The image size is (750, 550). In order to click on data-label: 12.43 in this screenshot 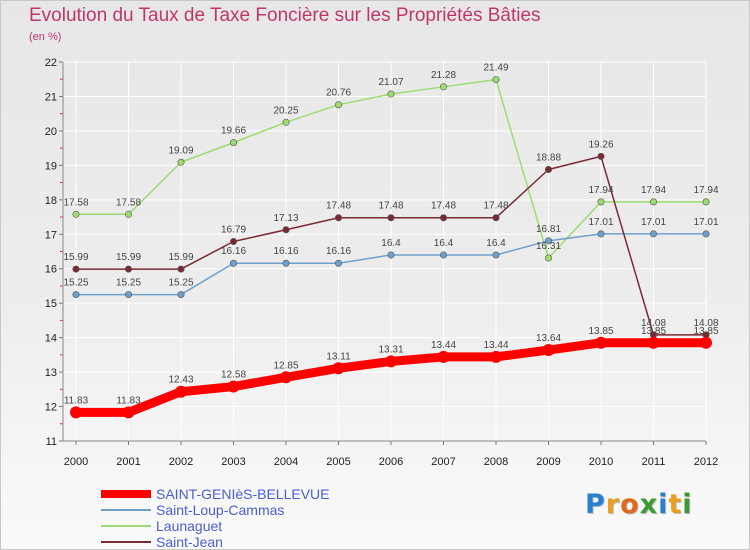, I will do `click(180, 380)`.